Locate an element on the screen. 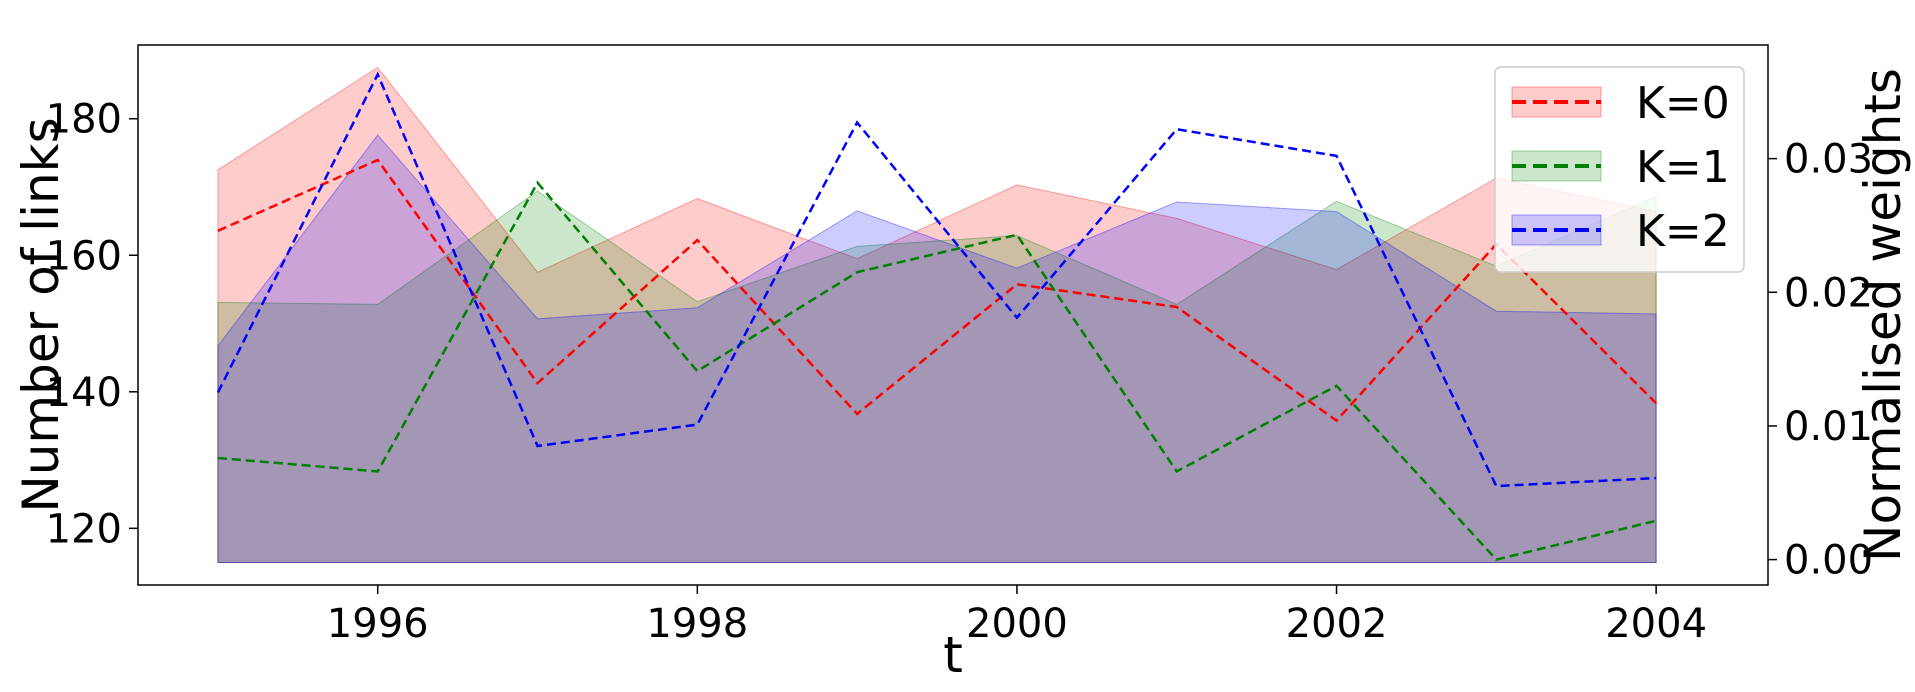 The height and width of the screenshot is (692, 1915). legend-box is located at coordinates (1619, 169).